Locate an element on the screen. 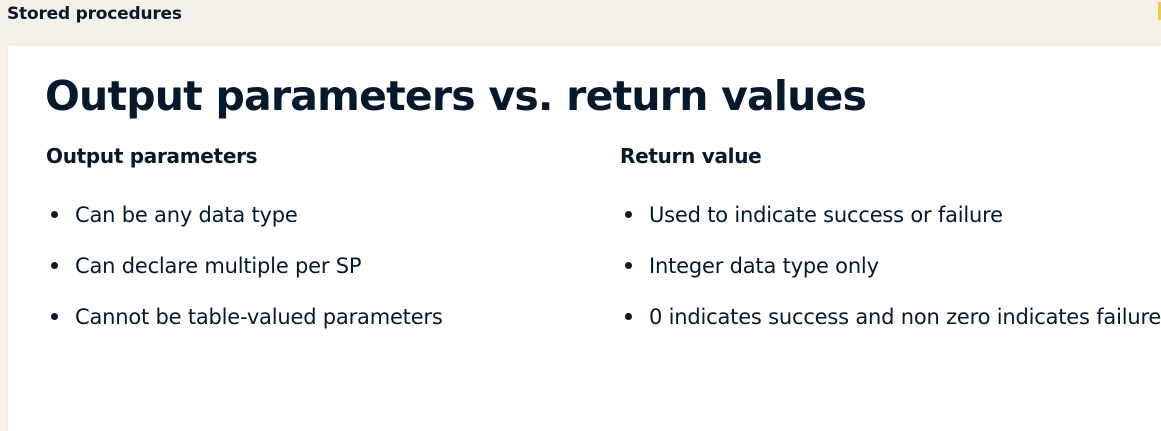 The height and width of the screenshot is (431, 1161). list-item: Cannot be table-valued parameters is located at coordinates (316, 317).